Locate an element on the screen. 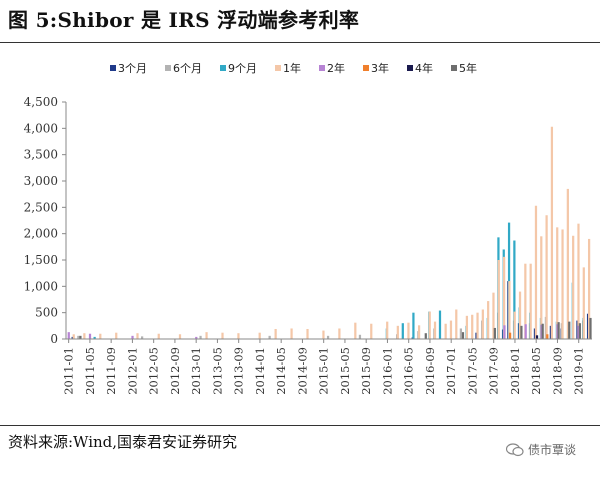  bar-1年-2013-03 is located at coordinates (206, 335).